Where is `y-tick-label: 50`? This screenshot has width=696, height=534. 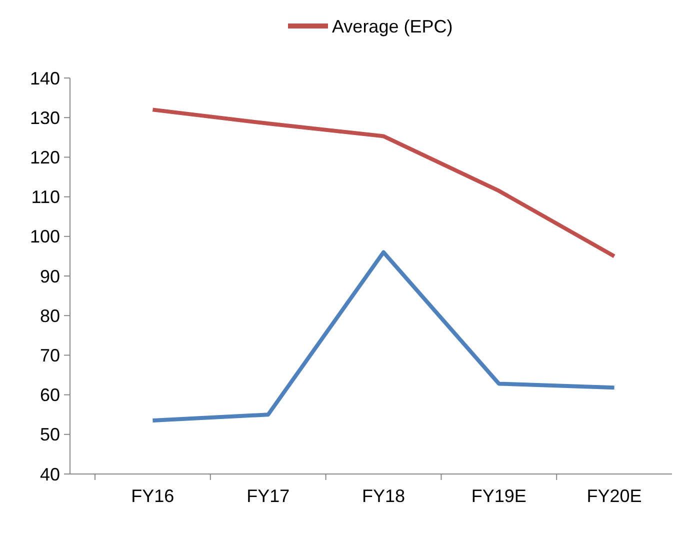 y-tick-label: 50 is located at coordinates (50, 434).